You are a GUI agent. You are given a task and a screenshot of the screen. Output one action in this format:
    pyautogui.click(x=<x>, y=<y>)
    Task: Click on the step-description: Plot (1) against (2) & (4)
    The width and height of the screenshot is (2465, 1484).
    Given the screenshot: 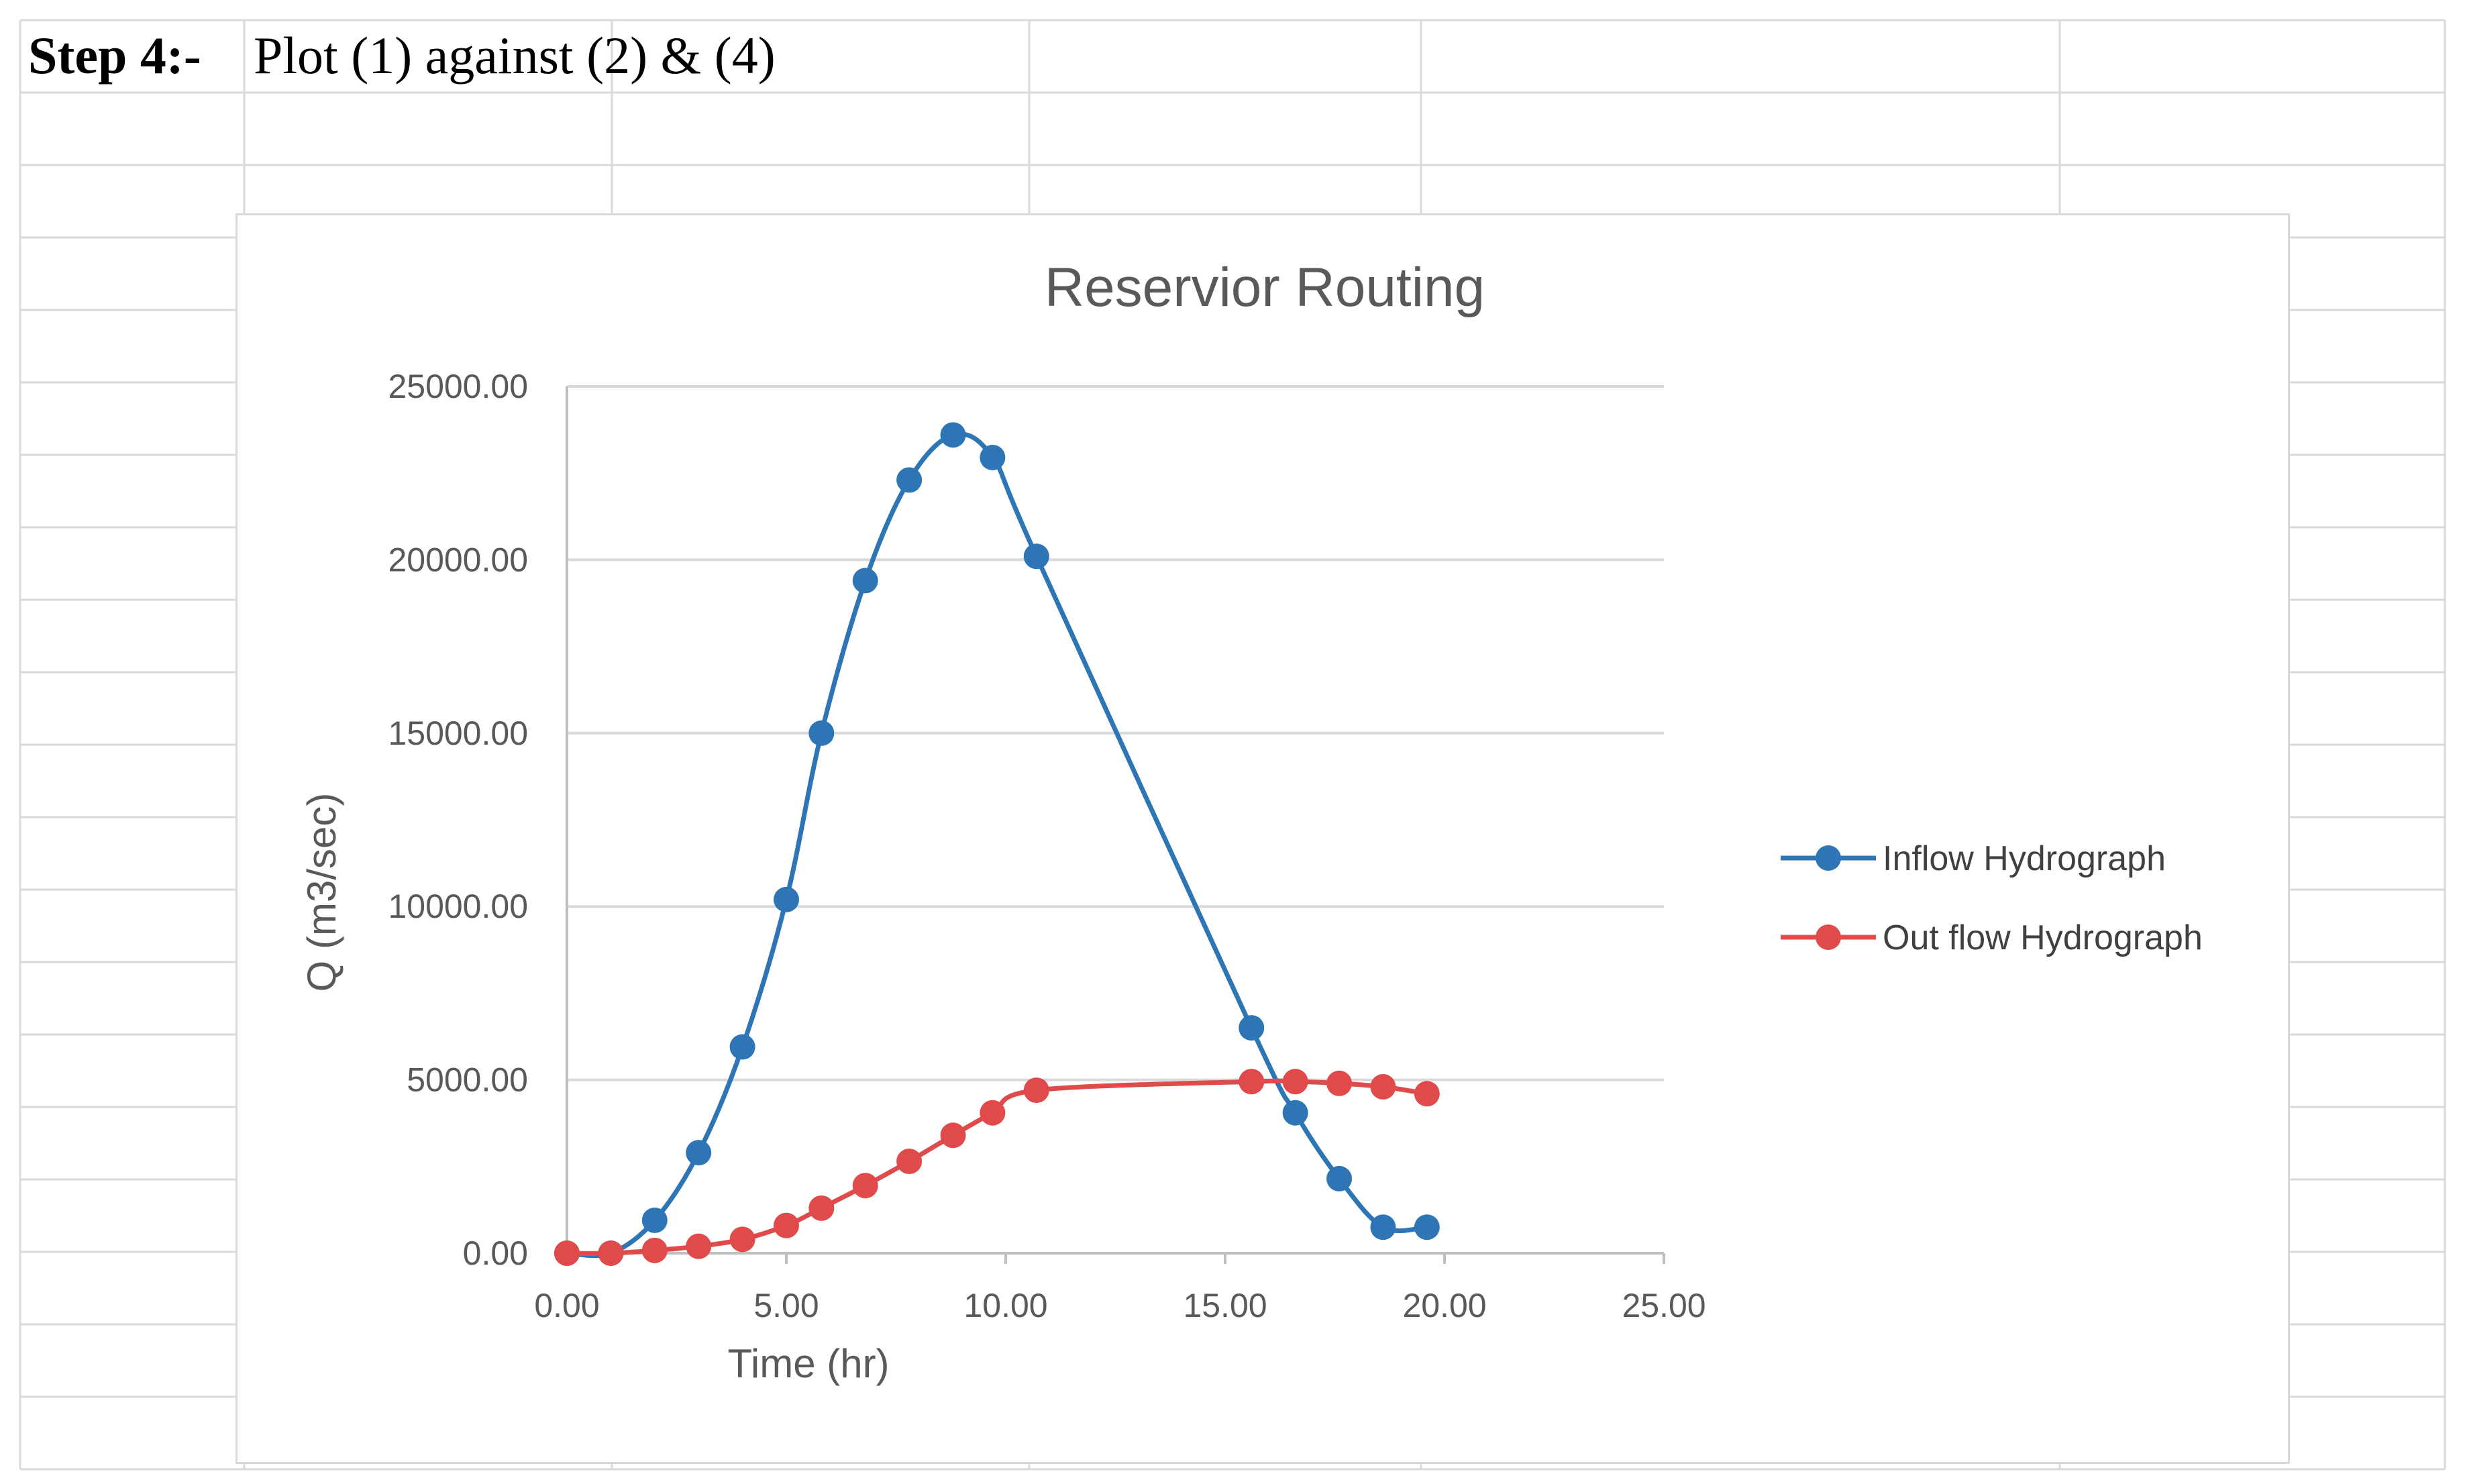 What is the action you would take?
    pyautogui.click(x=515, y=55)
    